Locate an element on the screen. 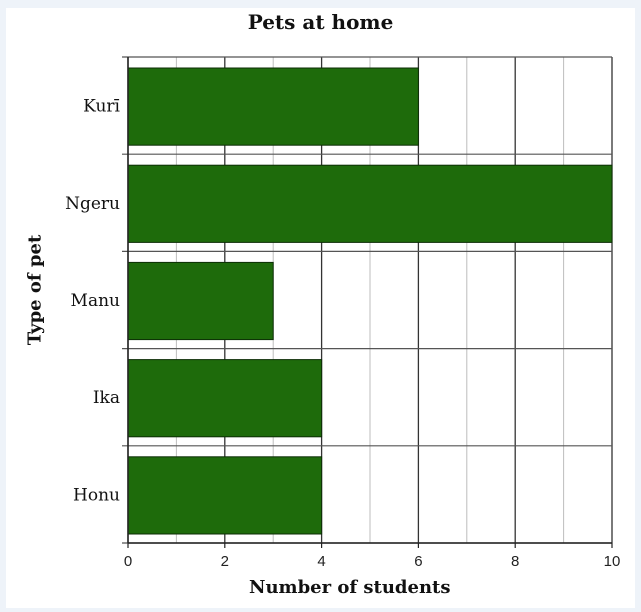 The image size is (641, 612). category-label: Honu is located at coordinates (96, 495).